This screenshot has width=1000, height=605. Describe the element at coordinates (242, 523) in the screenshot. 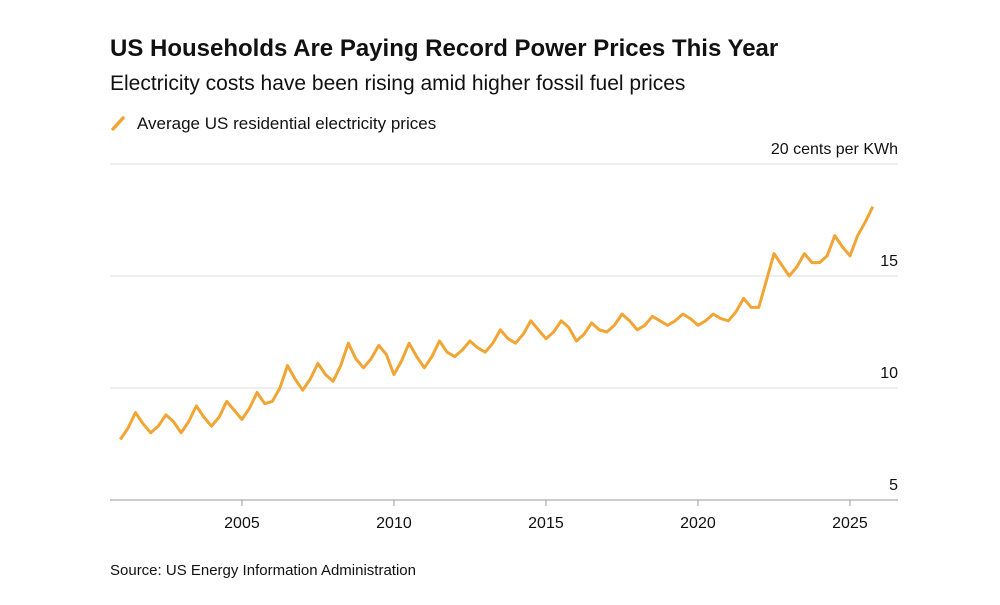

I see `x-tick-label: 2005` at that location.